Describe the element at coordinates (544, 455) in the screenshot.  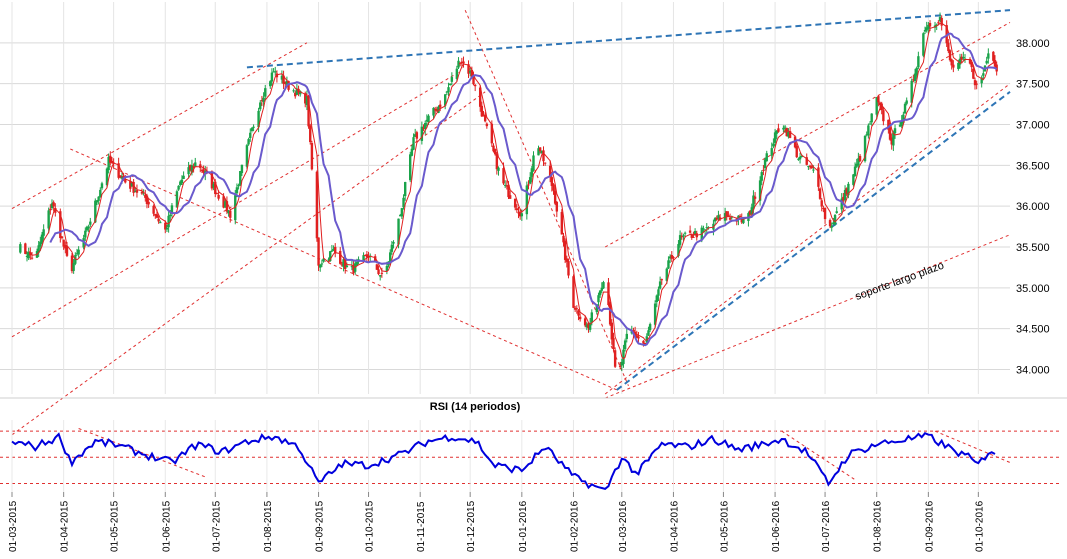
I see `rsi-trendlines` at that location.